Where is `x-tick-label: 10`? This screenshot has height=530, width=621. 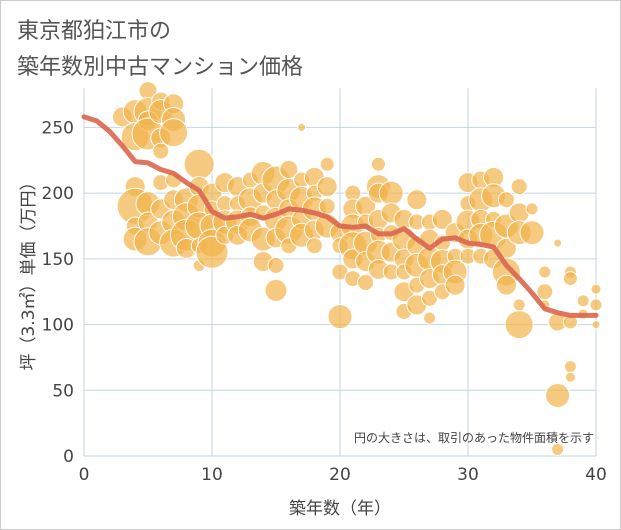 x-tick-label: 10 is located at coordinates (212, 475).